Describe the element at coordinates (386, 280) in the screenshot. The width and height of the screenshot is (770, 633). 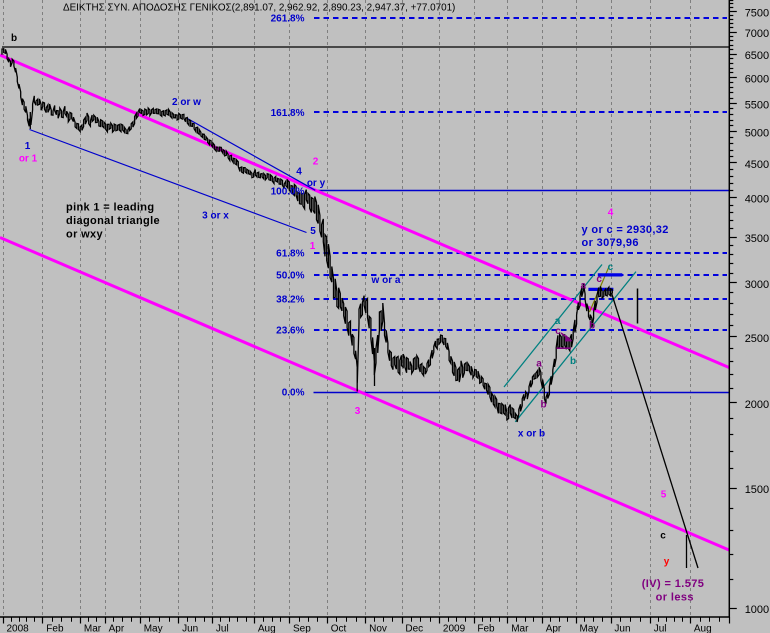
I see `svg-text: w or a` at that location.